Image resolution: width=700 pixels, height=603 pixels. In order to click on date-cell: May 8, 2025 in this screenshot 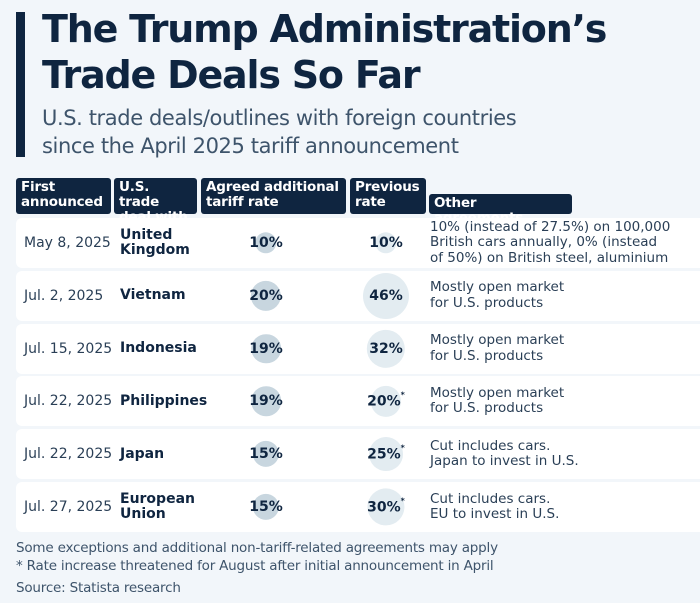, I will do `click(67, 243)`.